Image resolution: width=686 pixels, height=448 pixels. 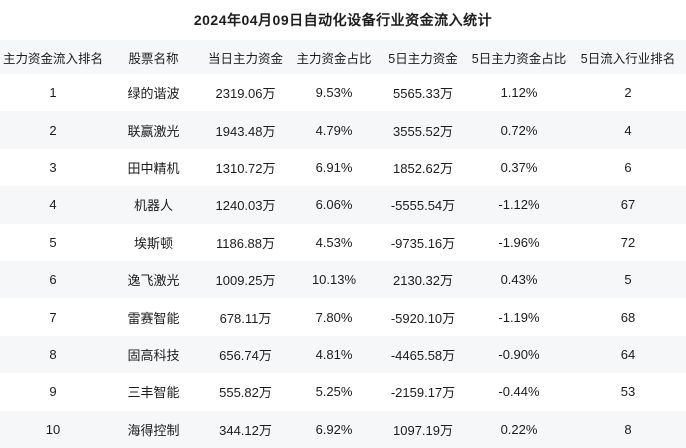 What do you see at coordinates (334, 93) in the screenshot?
I see `cell-r1-c3: 9.53%` at bounding box center [334, 93].